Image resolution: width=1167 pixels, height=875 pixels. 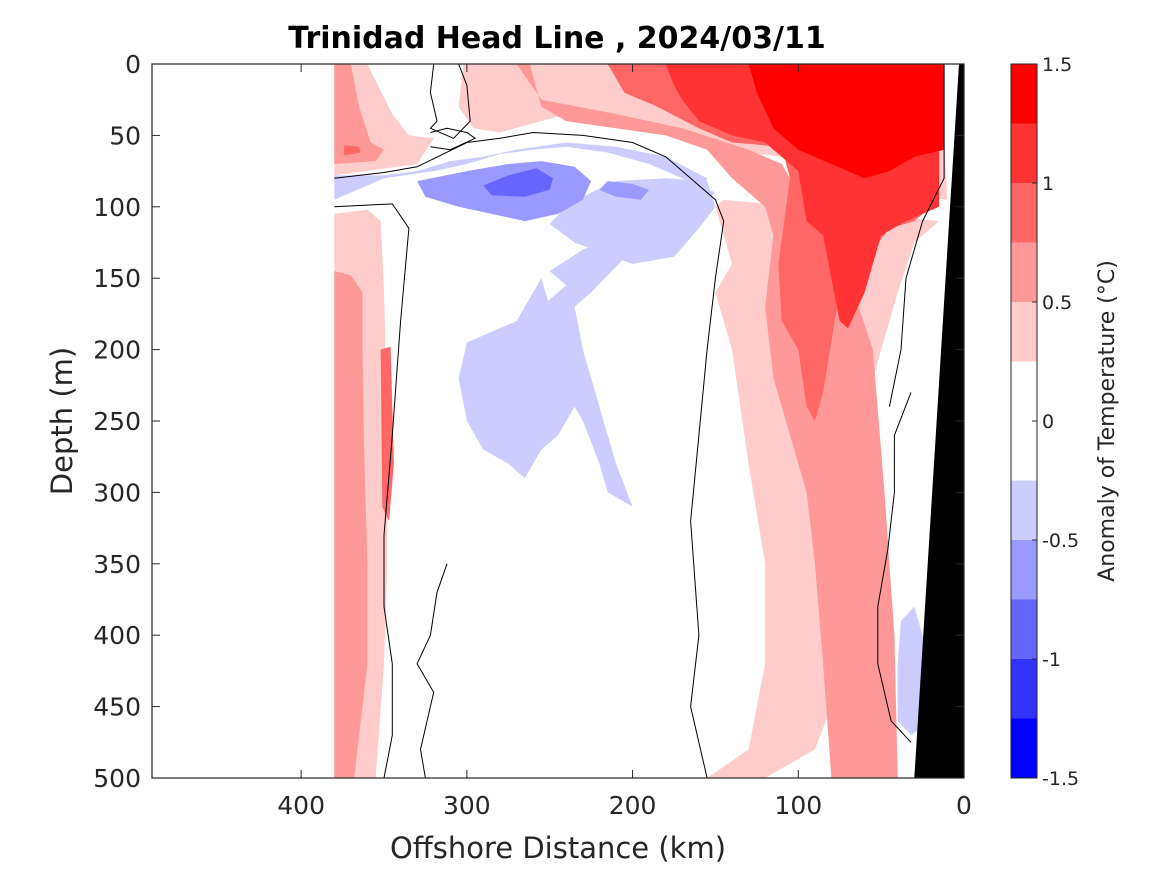 I want to click on bathymetry-shelf, so click(x=939, y=421).